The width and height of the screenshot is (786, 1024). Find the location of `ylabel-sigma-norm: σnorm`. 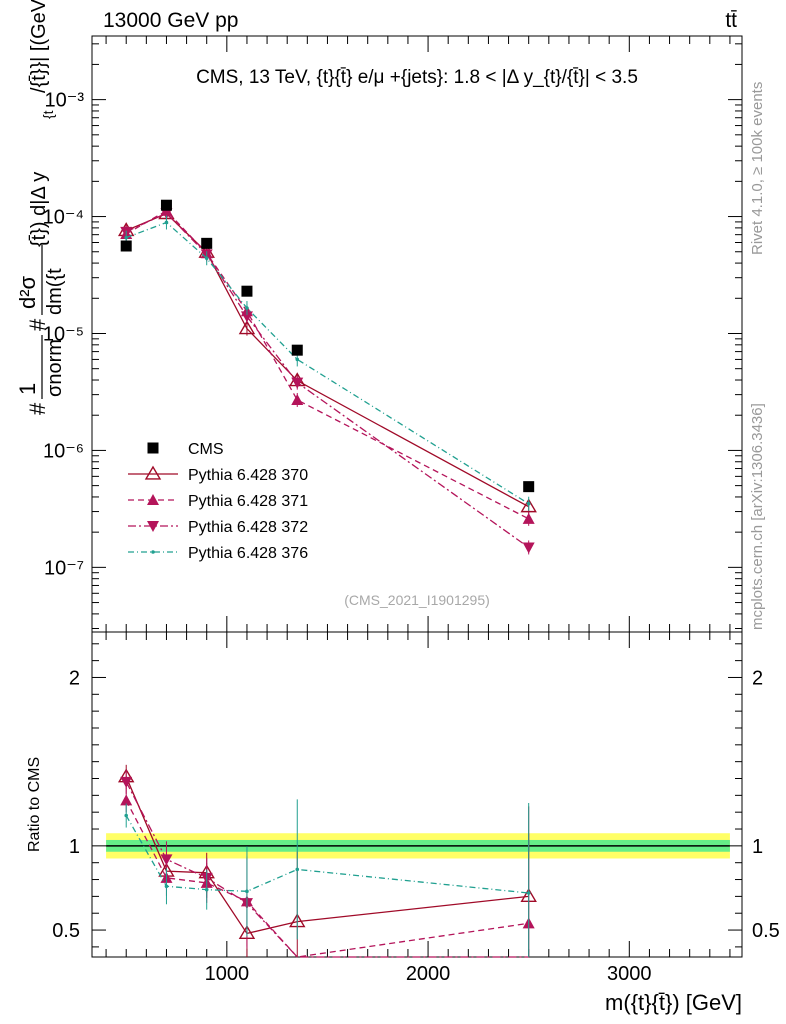

ylabel-sigma-norm: σnorm is located at coordinates (55, 368).